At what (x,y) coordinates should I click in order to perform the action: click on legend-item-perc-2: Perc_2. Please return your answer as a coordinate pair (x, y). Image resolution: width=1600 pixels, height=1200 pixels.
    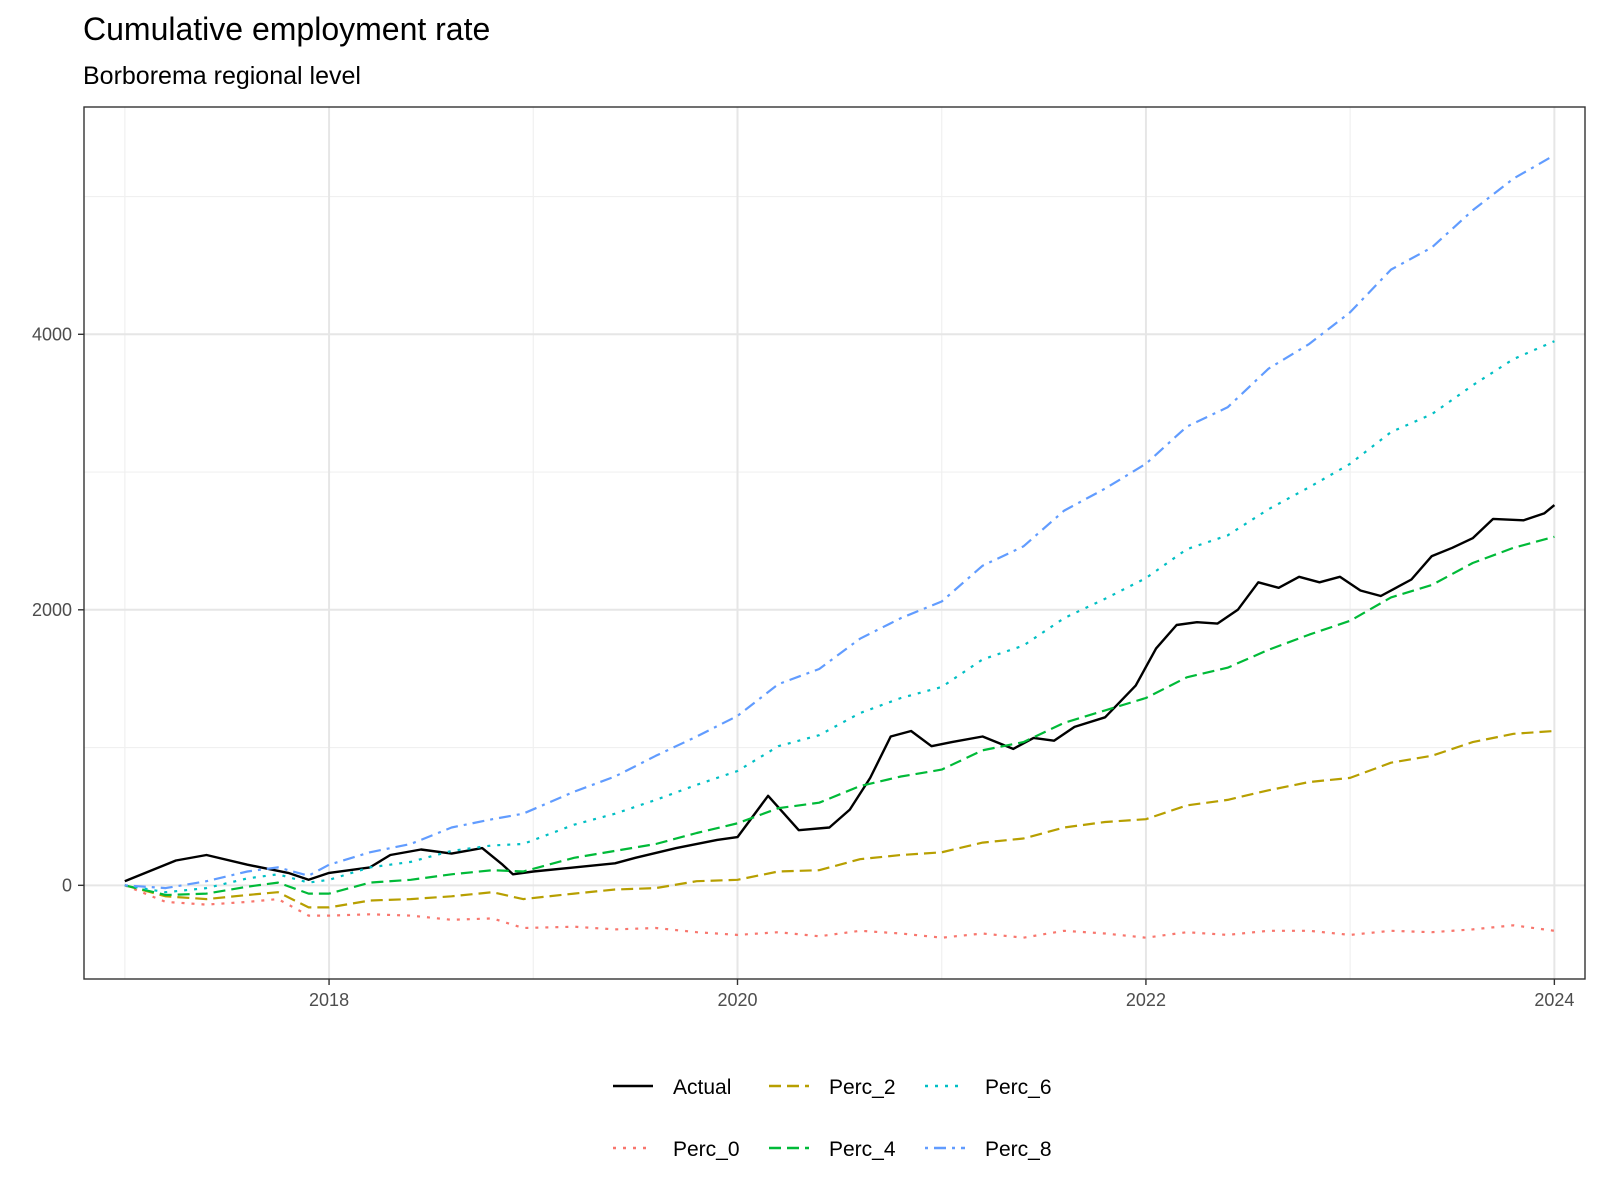
    Looking at the image, I should click on (832, 1087).